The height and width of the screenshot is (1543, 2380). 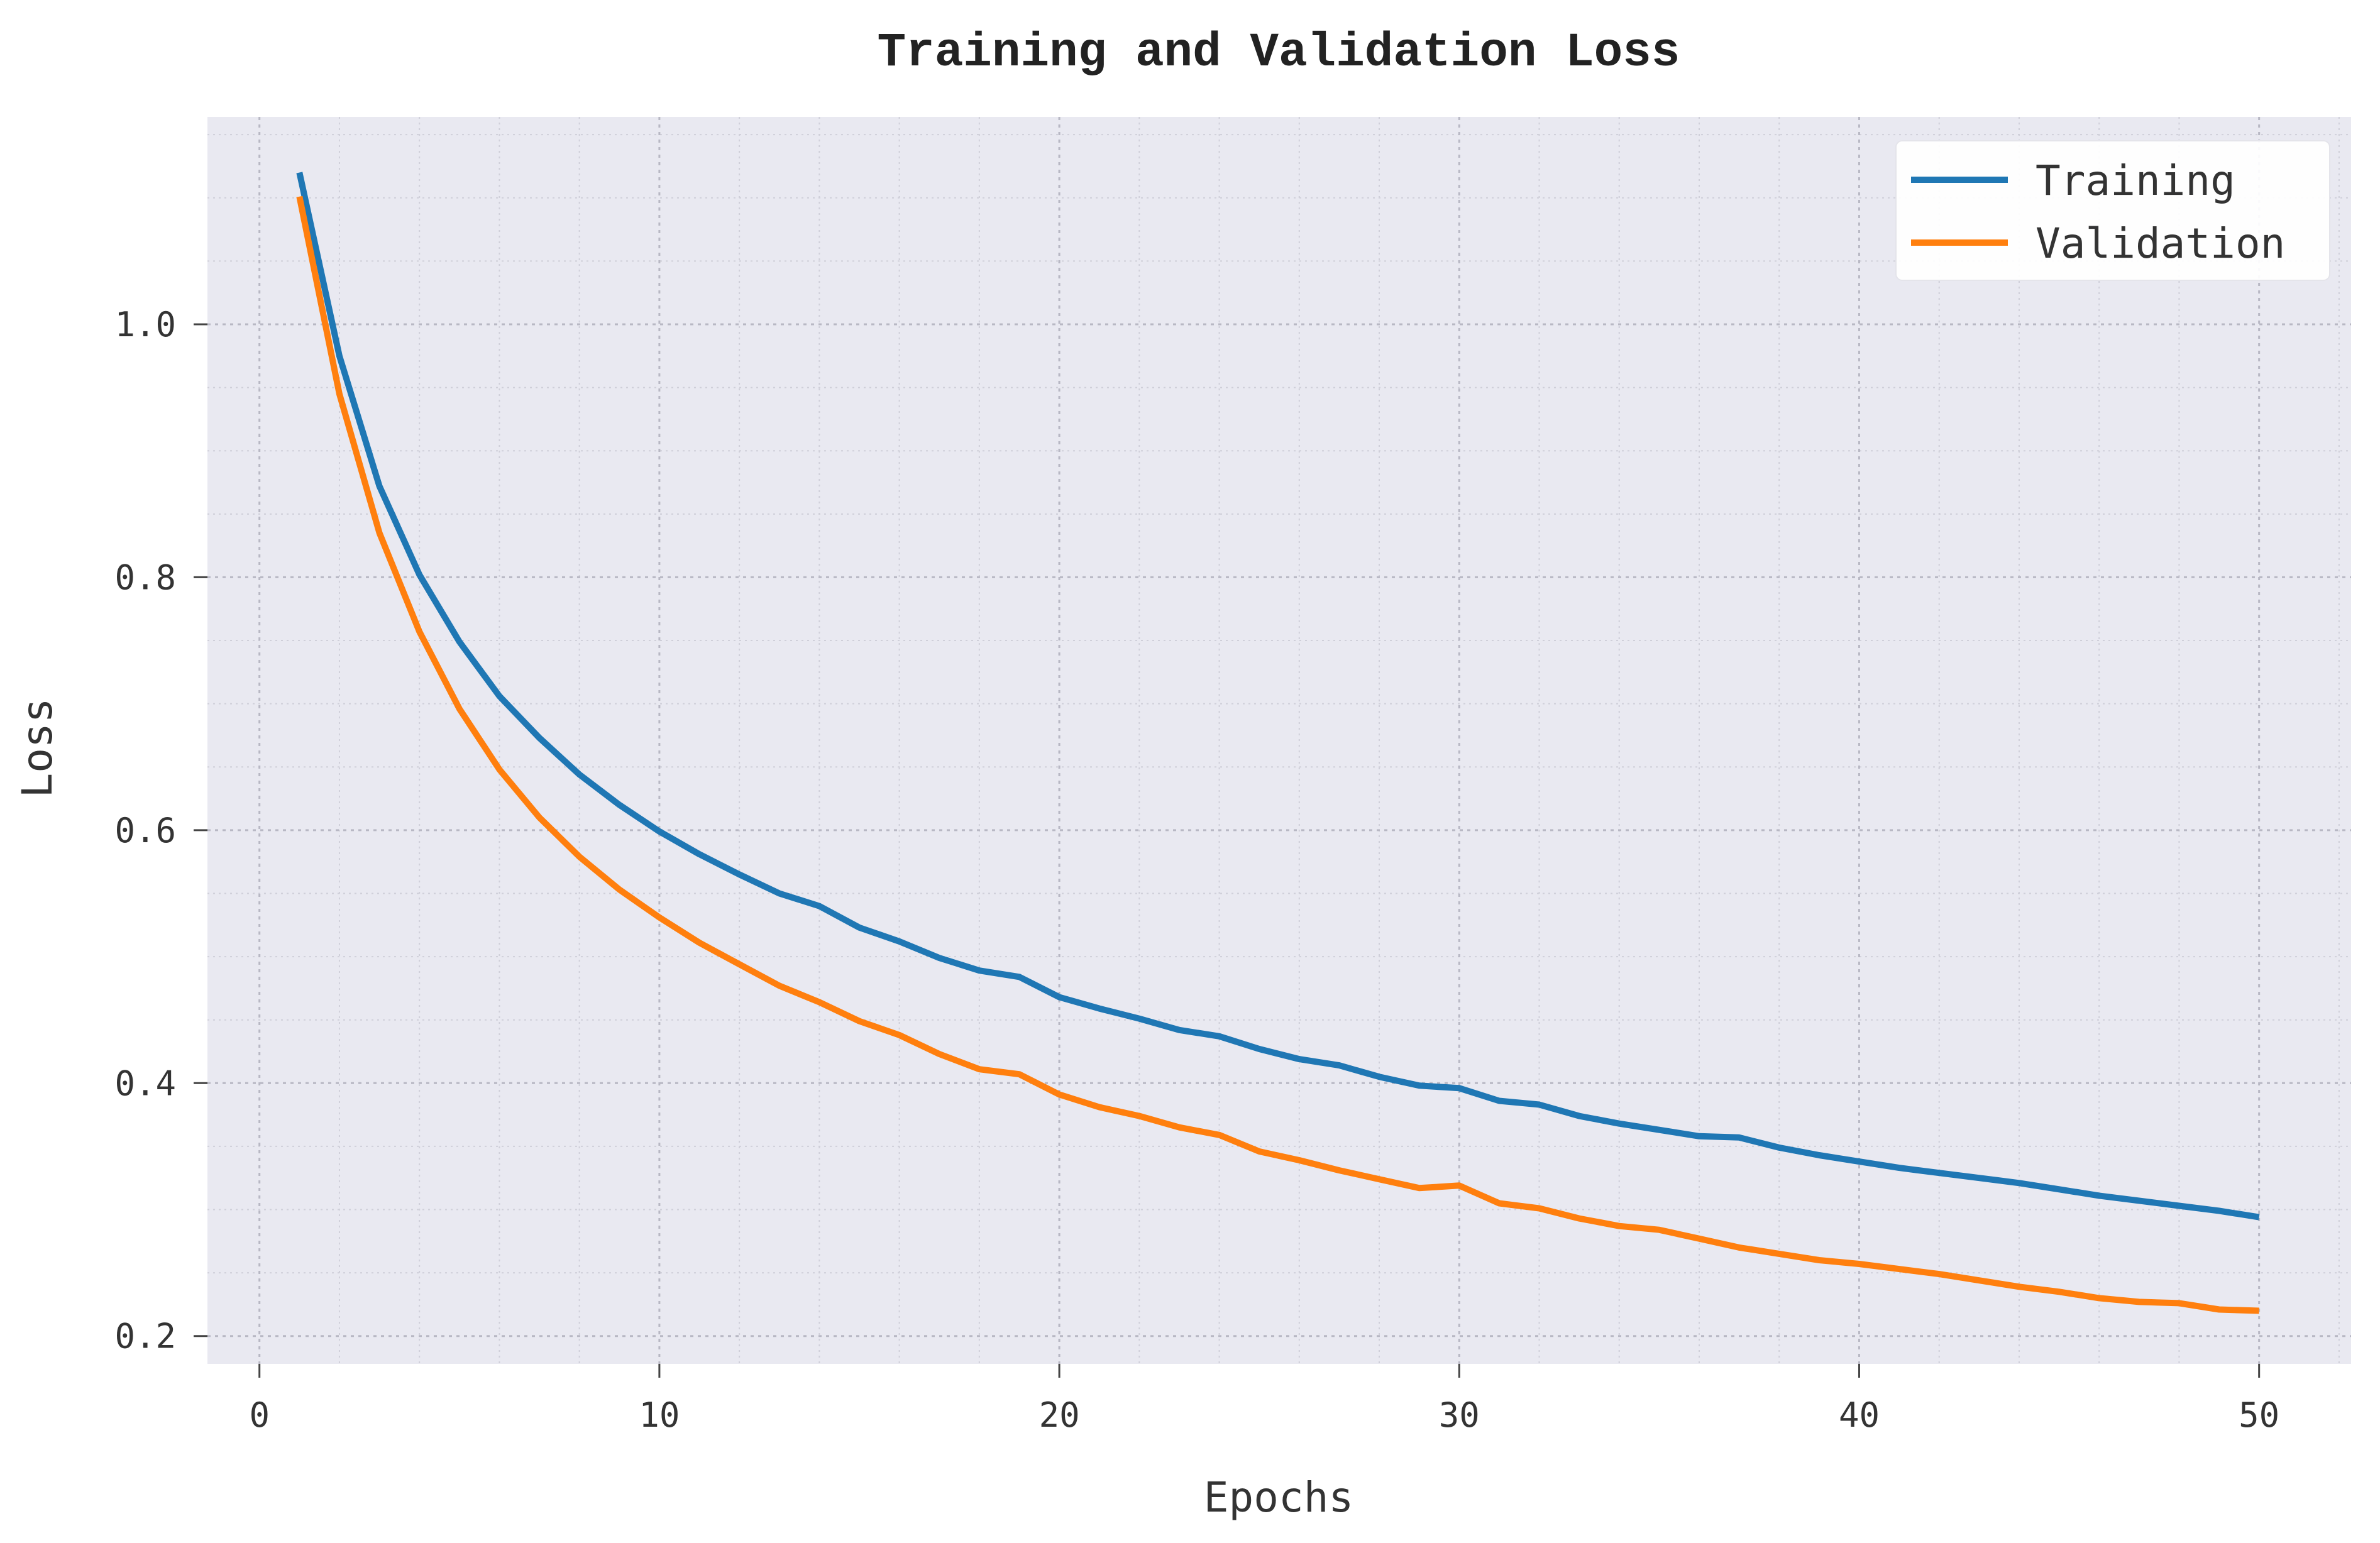 I want to click on y-axis-label: Loss, so click(x=37, y=748).